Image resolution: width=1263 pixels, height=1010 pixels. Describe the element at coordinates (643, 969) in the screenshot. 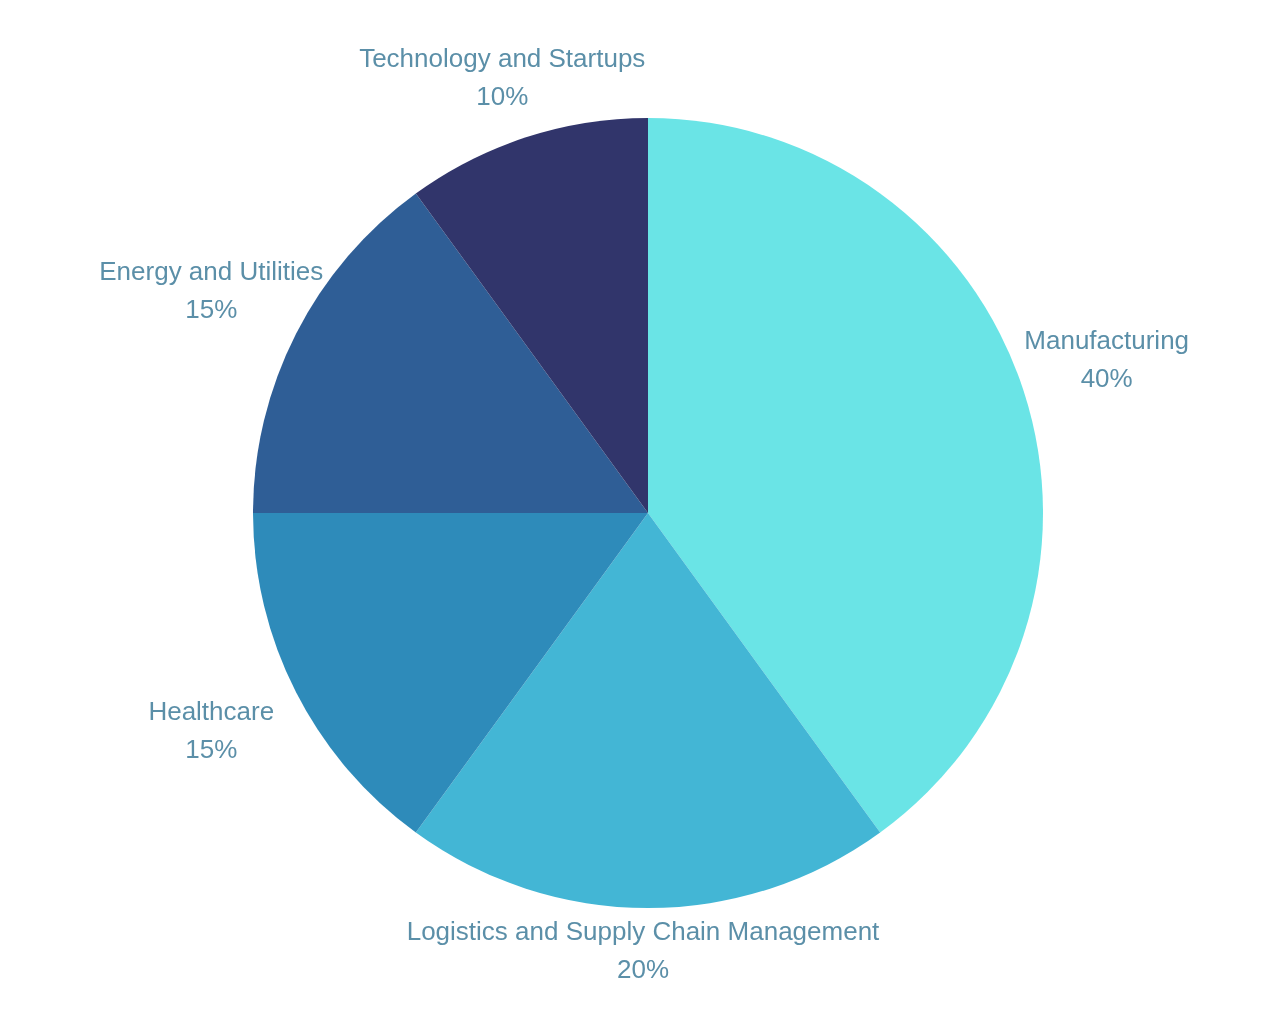

I see `data-label: 20%` at that location.